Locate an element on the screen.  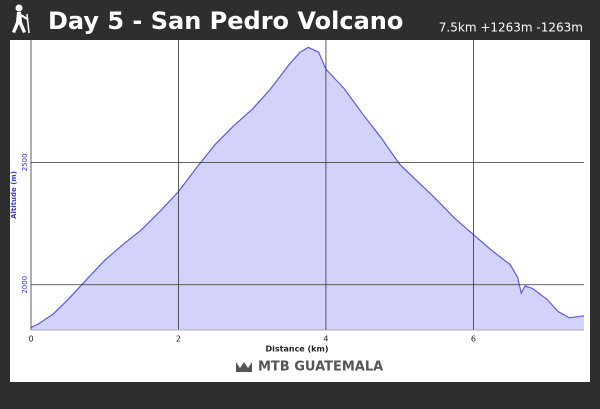
x-tick-label: 0 is located at coordinates (30, 339).